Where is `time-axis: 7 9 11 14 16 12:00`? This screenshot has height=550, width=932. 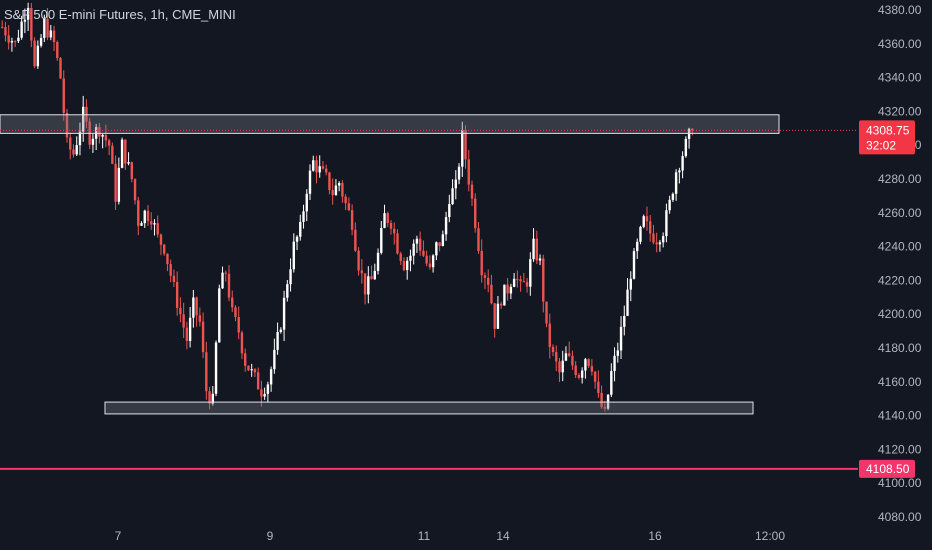 time-axis: 7 9 11 14 16 12:00 is located at coordinates (429, 535).